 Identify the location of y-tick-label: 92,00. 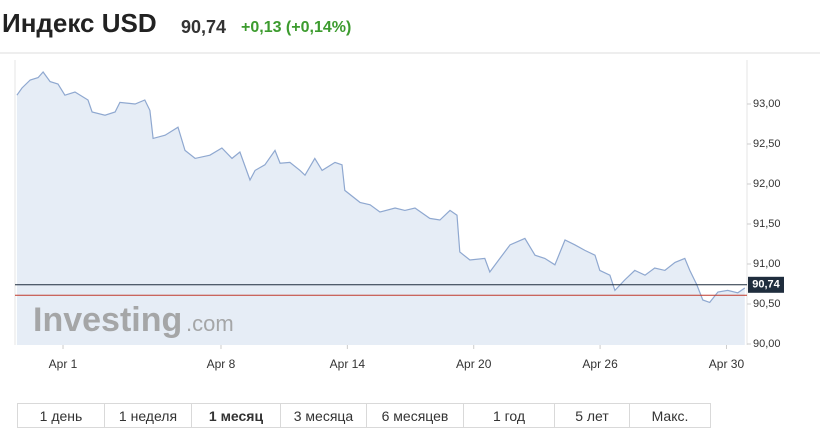
(767, 184).